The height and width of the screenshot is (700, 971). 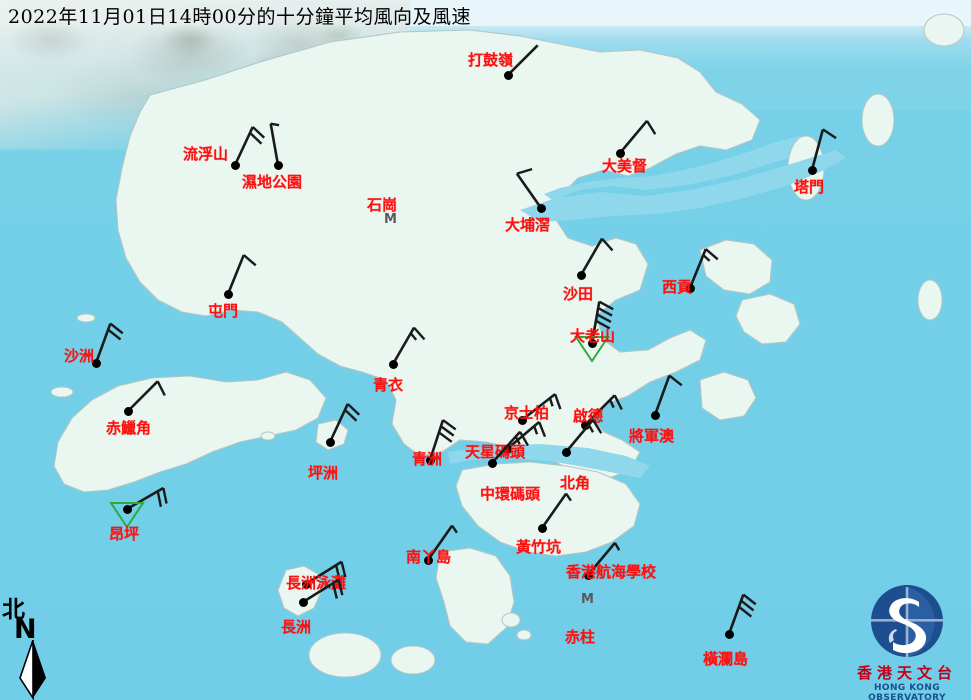 What do you see at coordinates (652, 436) in the screenshot?
I see `station-label: 將軍澳` at bounding box center [652, 436].